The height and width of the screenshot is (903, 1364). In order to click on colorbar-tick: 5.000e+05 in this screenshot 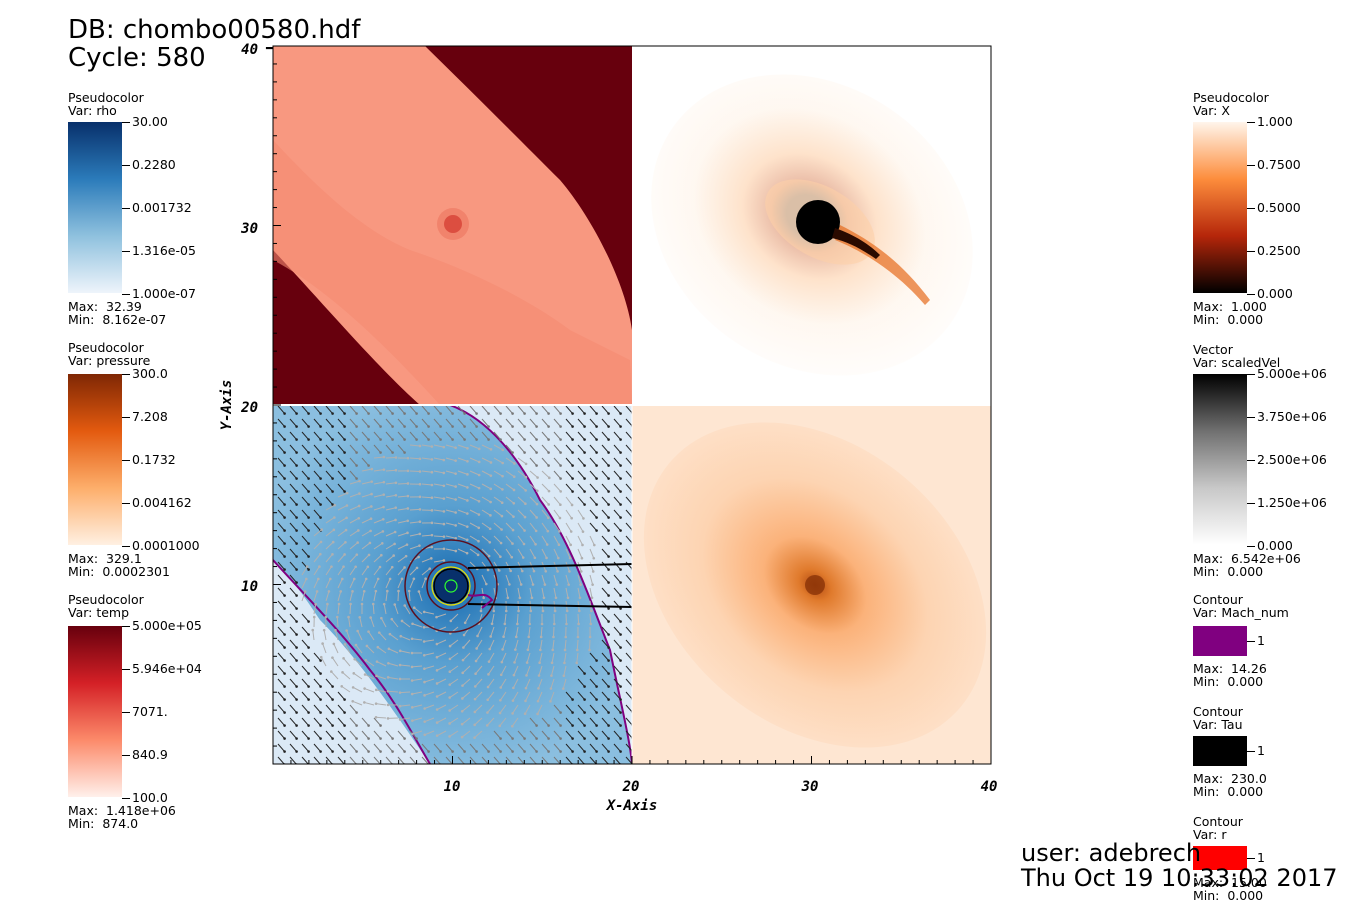, I will do `click(162, 625)`.